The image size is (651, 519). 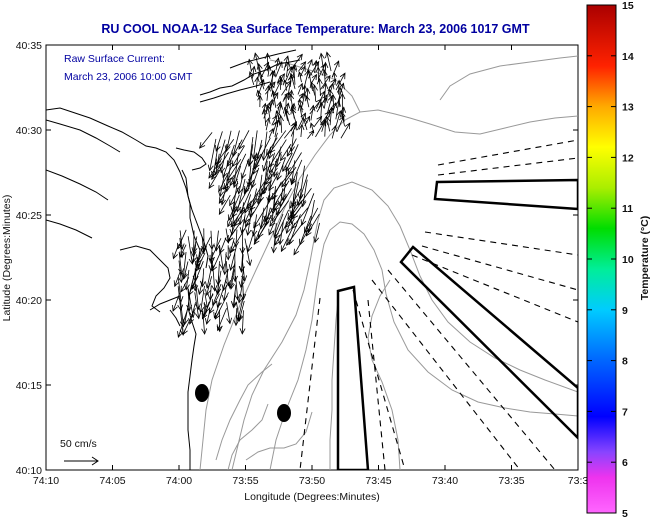 I want to click on scale-arrow, so click(x=81, y=461).